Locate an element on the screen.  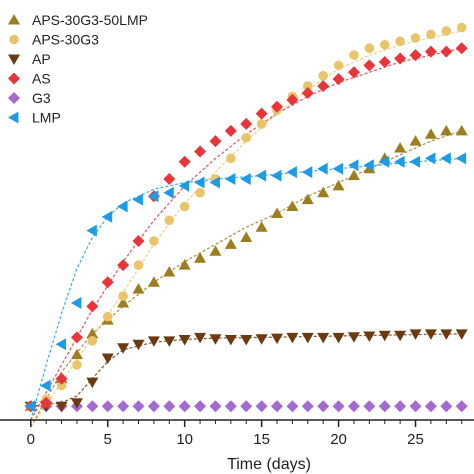
legend-label-lmp: LMP is located at coordinates (46, 118).